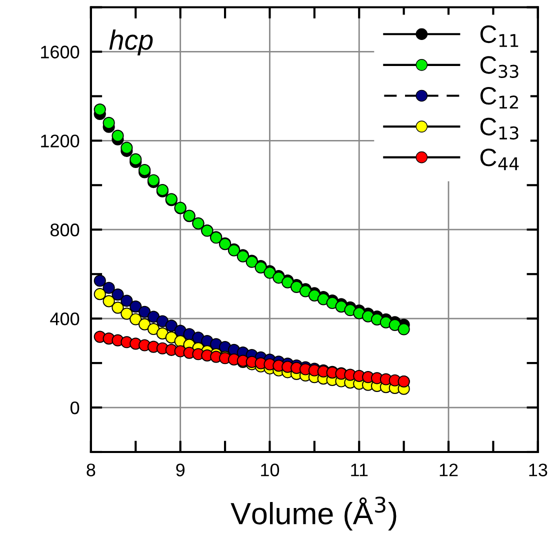 The width and height of the screenshot is (558, 558). I want to click on y-tick-label: 0, so click(75, 407).